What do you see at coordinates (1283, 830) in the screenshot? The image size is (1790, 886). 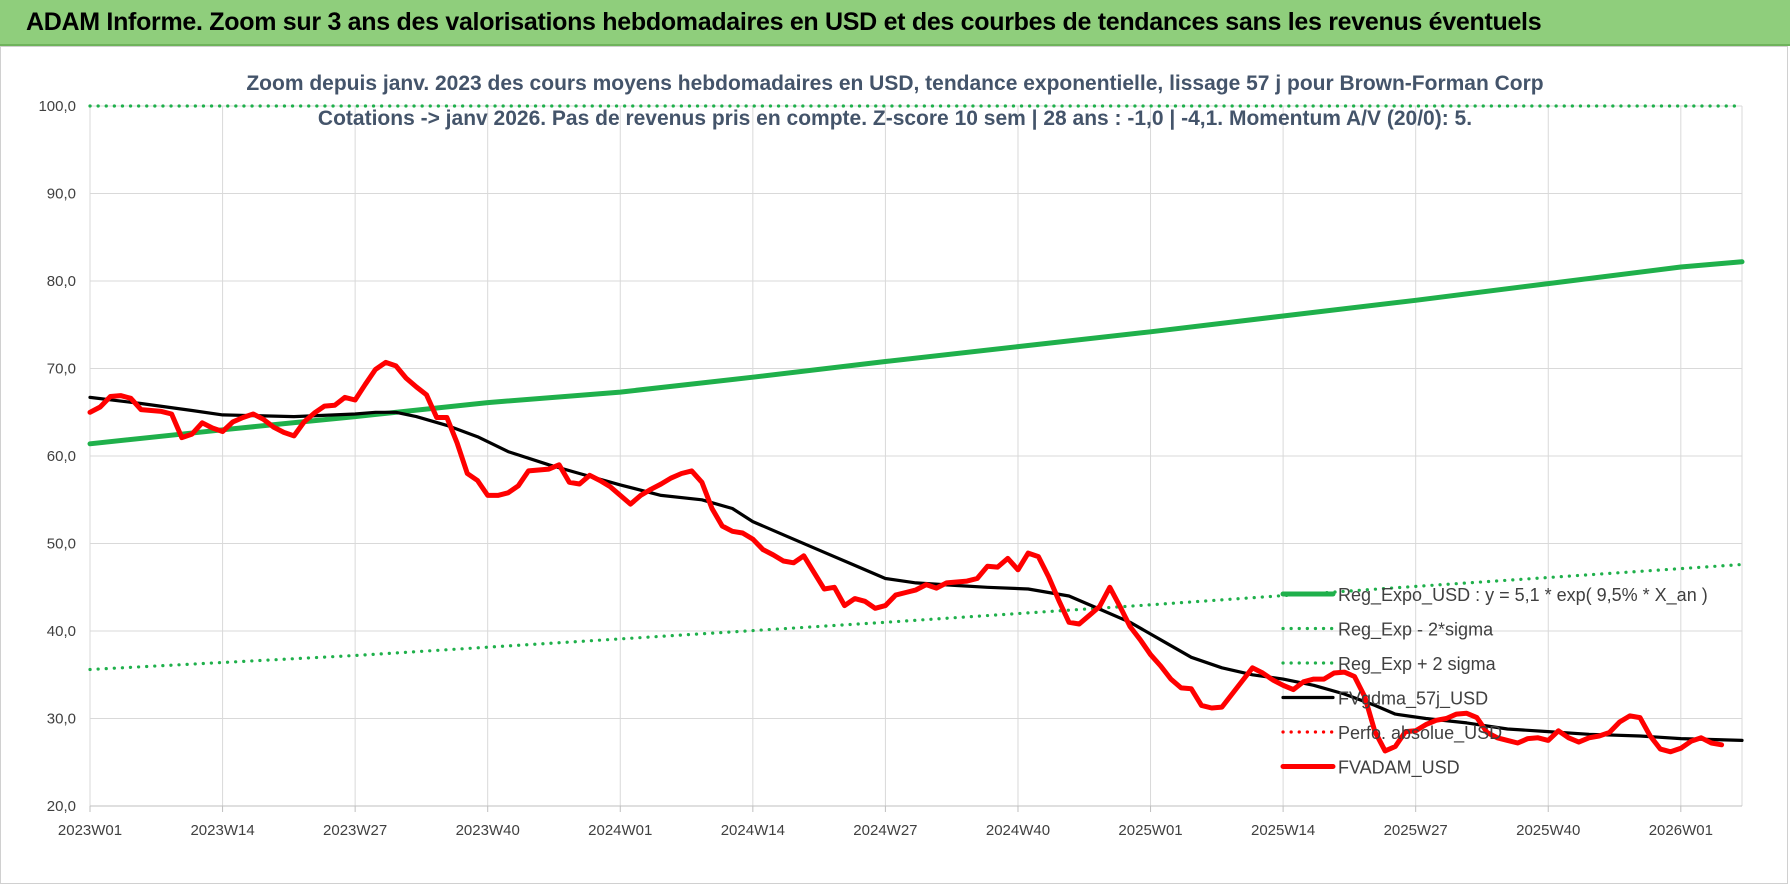 I see `x-tick-label: 2025W14` at bounding box center [1283, 830].